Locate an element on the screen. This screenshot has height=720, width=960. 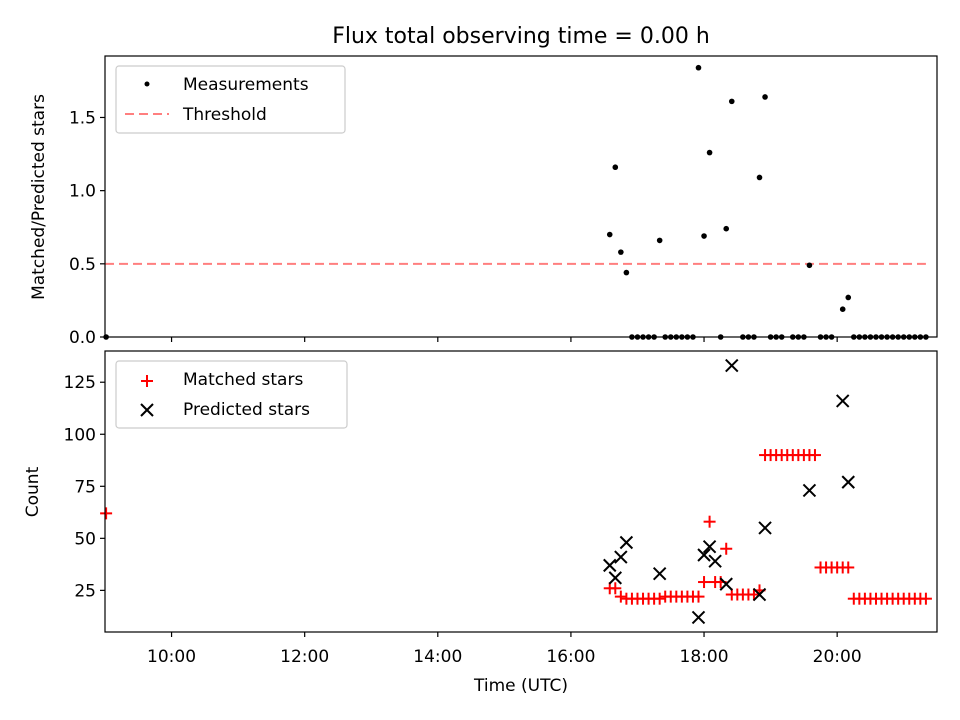
legend-measurements-marker is located at coordinates (147, 84).